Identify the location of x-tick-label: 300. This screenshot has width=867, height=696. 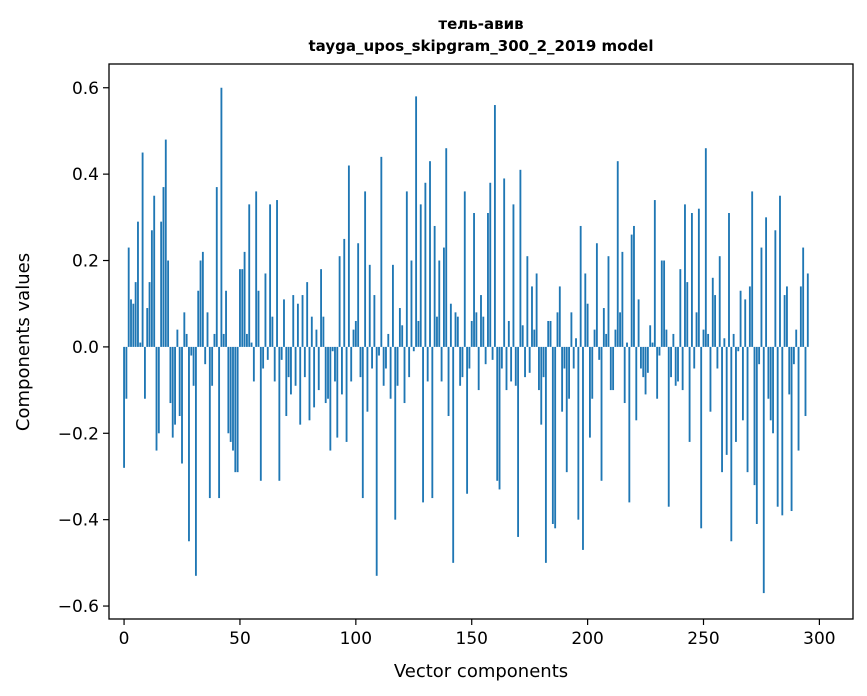
(819, 639).